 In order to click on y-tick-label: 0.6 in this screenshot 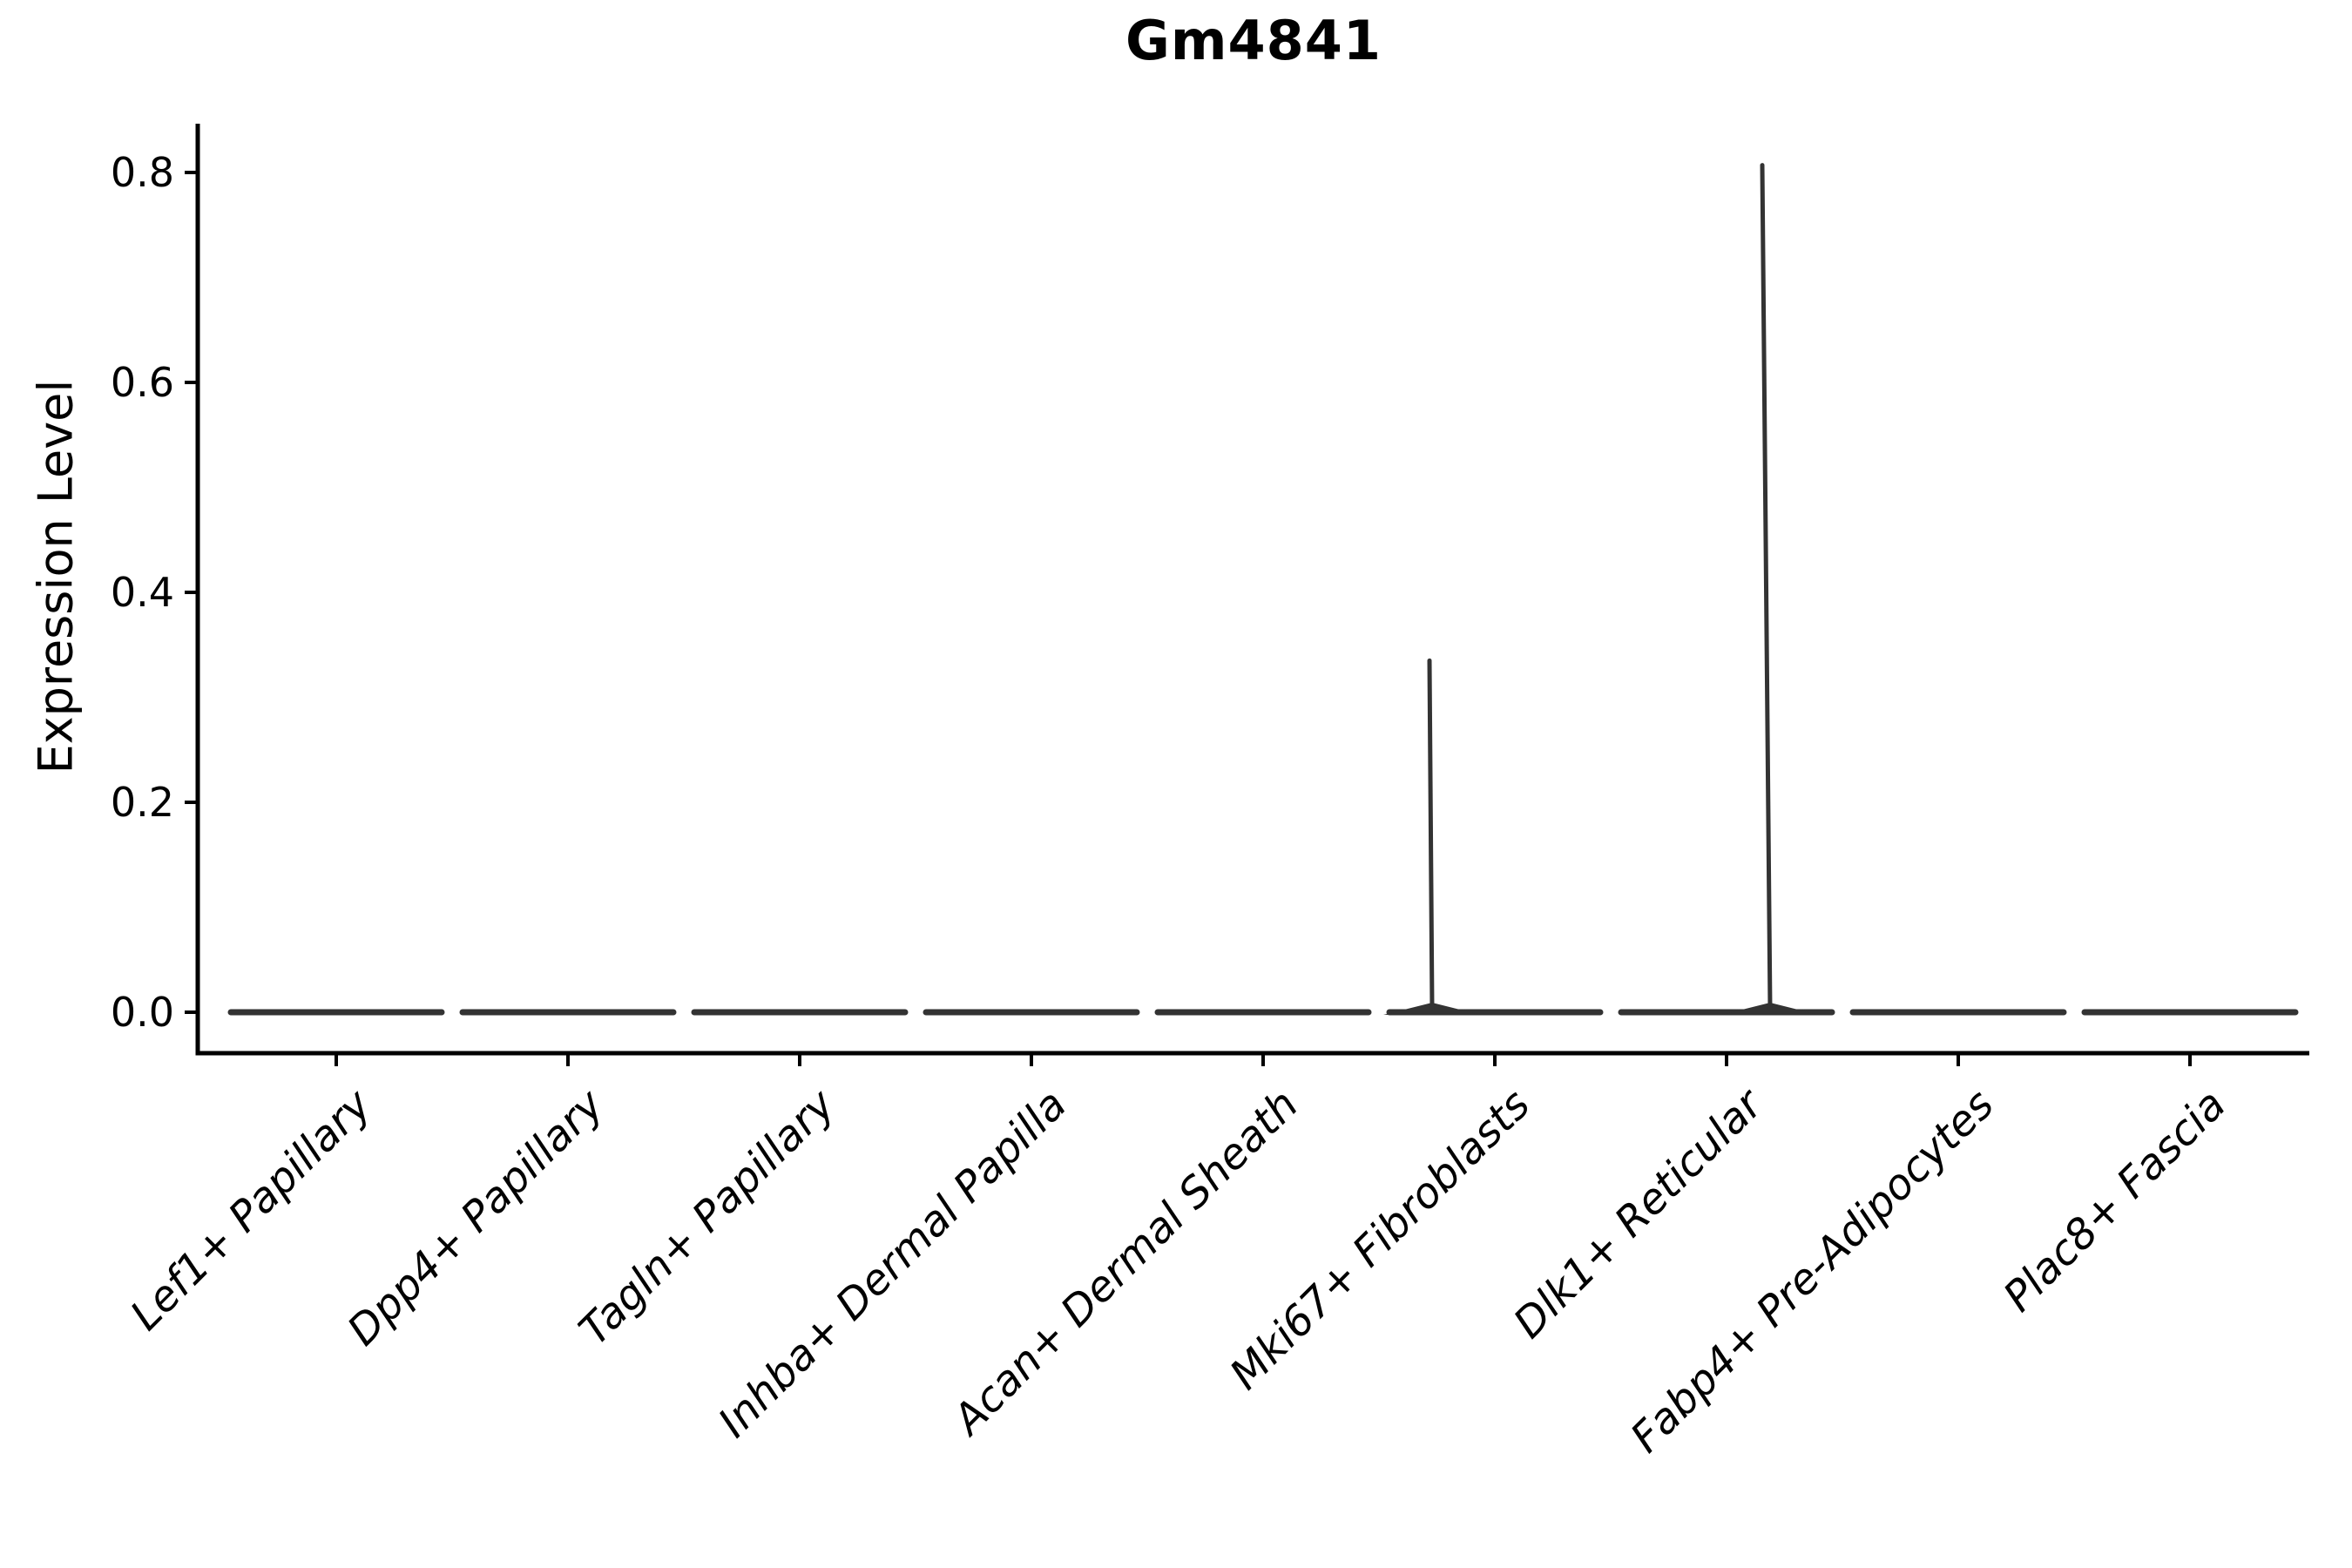, I will do `click(142, 383)`.